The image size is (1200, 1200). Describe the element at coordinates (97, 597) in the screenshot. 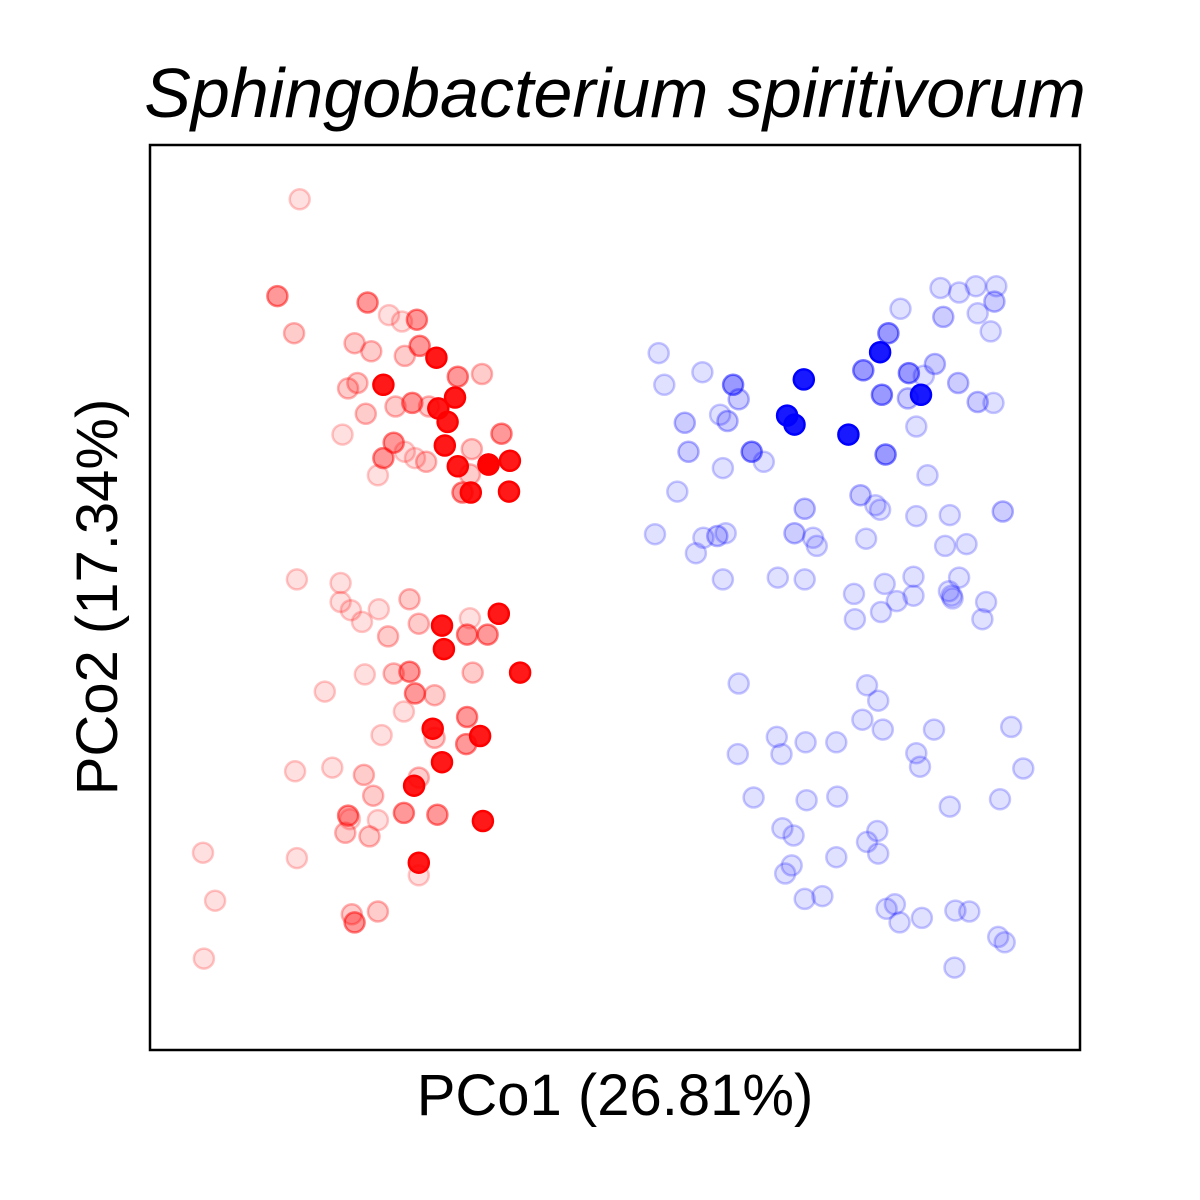

I see `y-axis-label: PCo2 (17.34%)` at that location.